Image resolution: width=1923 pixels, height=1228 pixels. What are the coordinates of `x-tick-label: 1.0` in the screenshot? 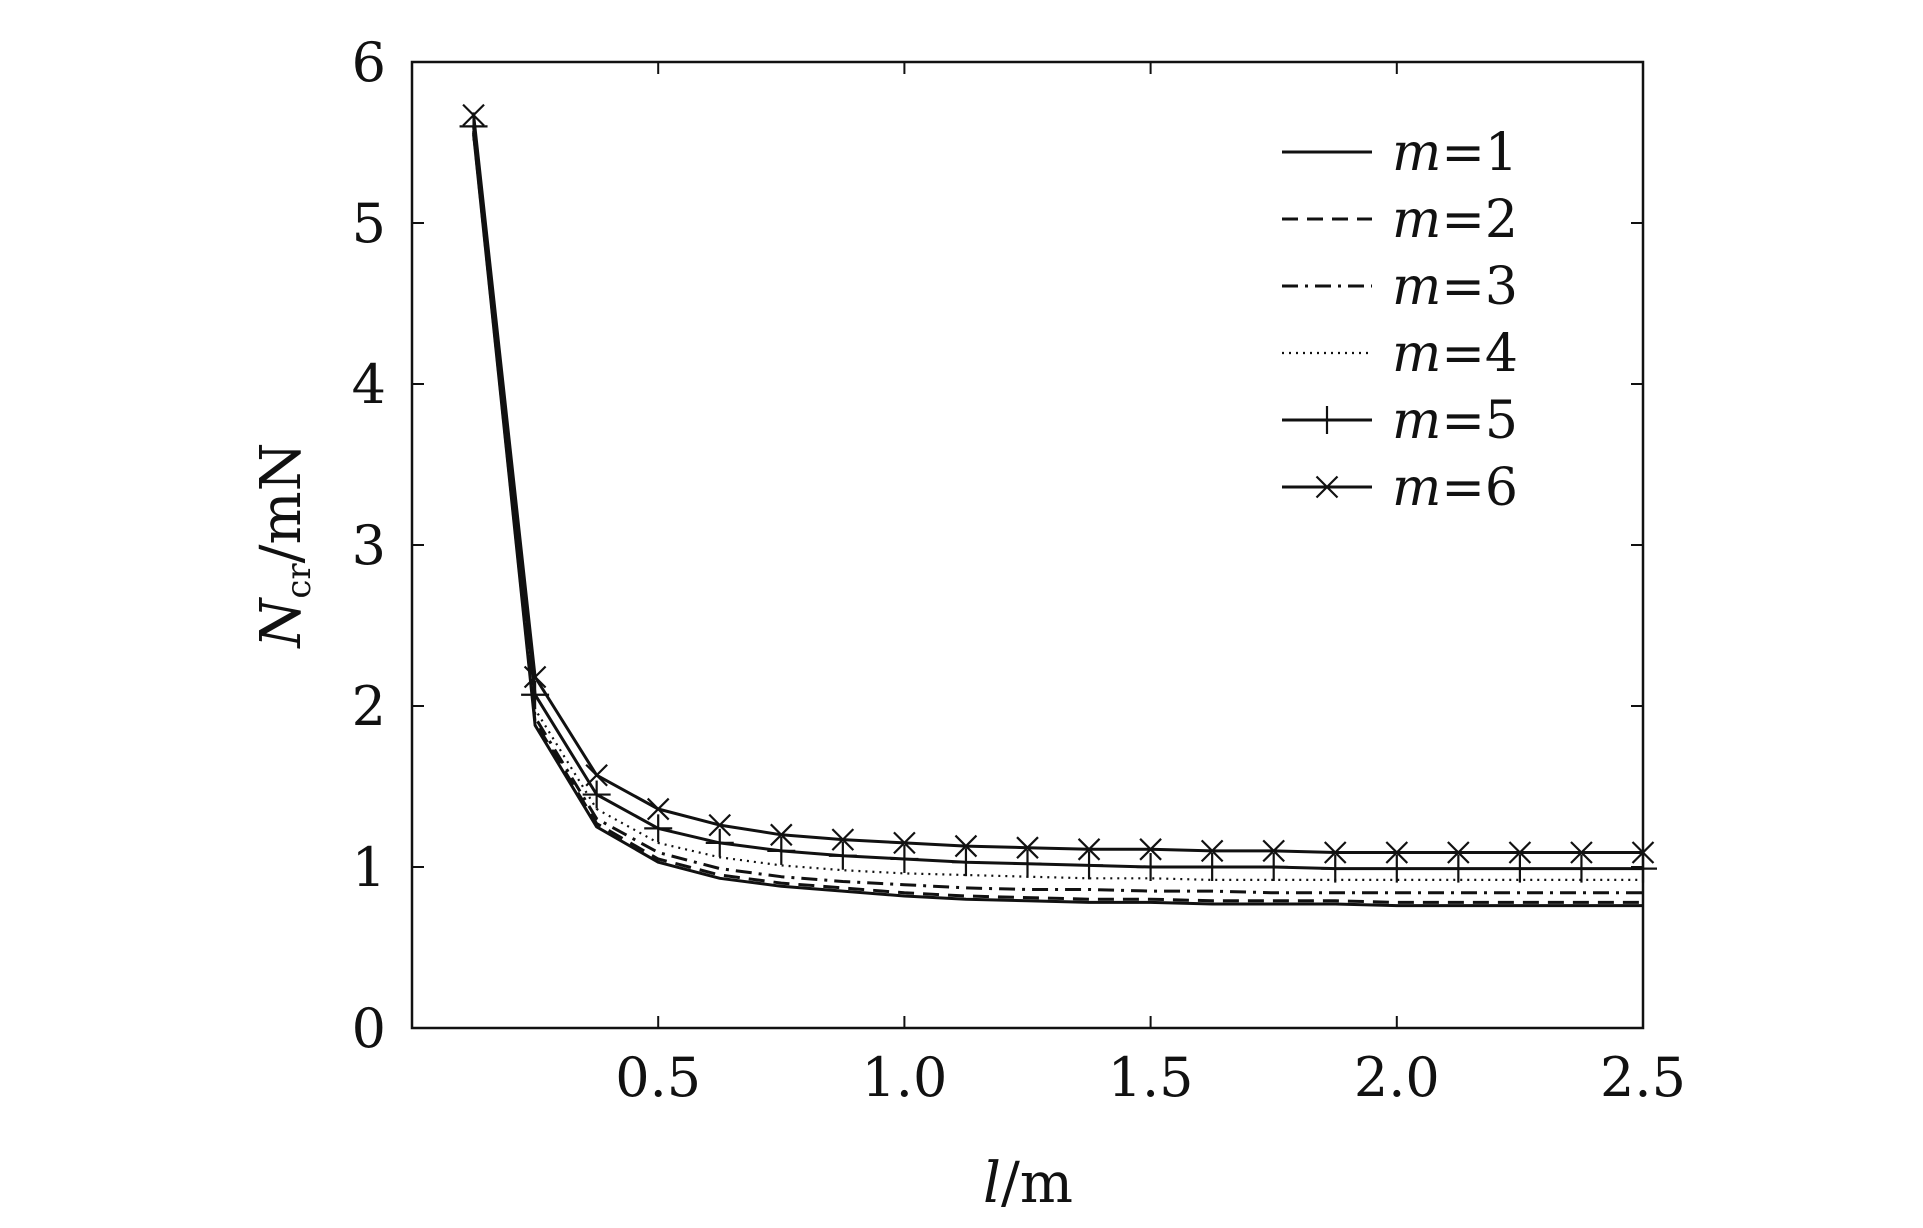 It's located at (904, 1077).